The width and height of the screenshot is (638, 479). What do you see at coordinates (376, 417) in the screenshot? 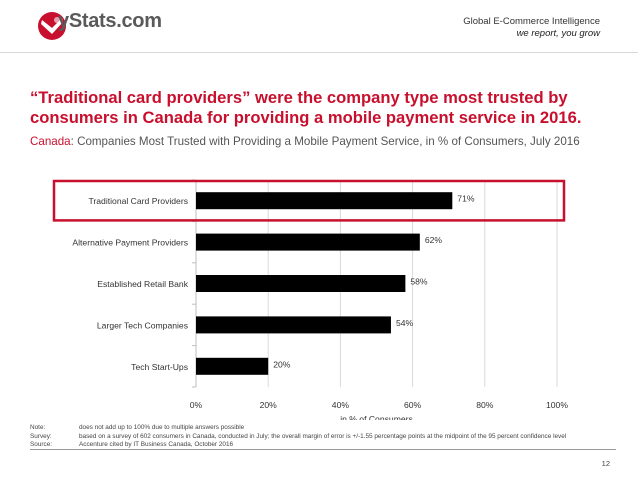
I see `x-axis-title: in % of Consumers` at bounding box center [376, 417].